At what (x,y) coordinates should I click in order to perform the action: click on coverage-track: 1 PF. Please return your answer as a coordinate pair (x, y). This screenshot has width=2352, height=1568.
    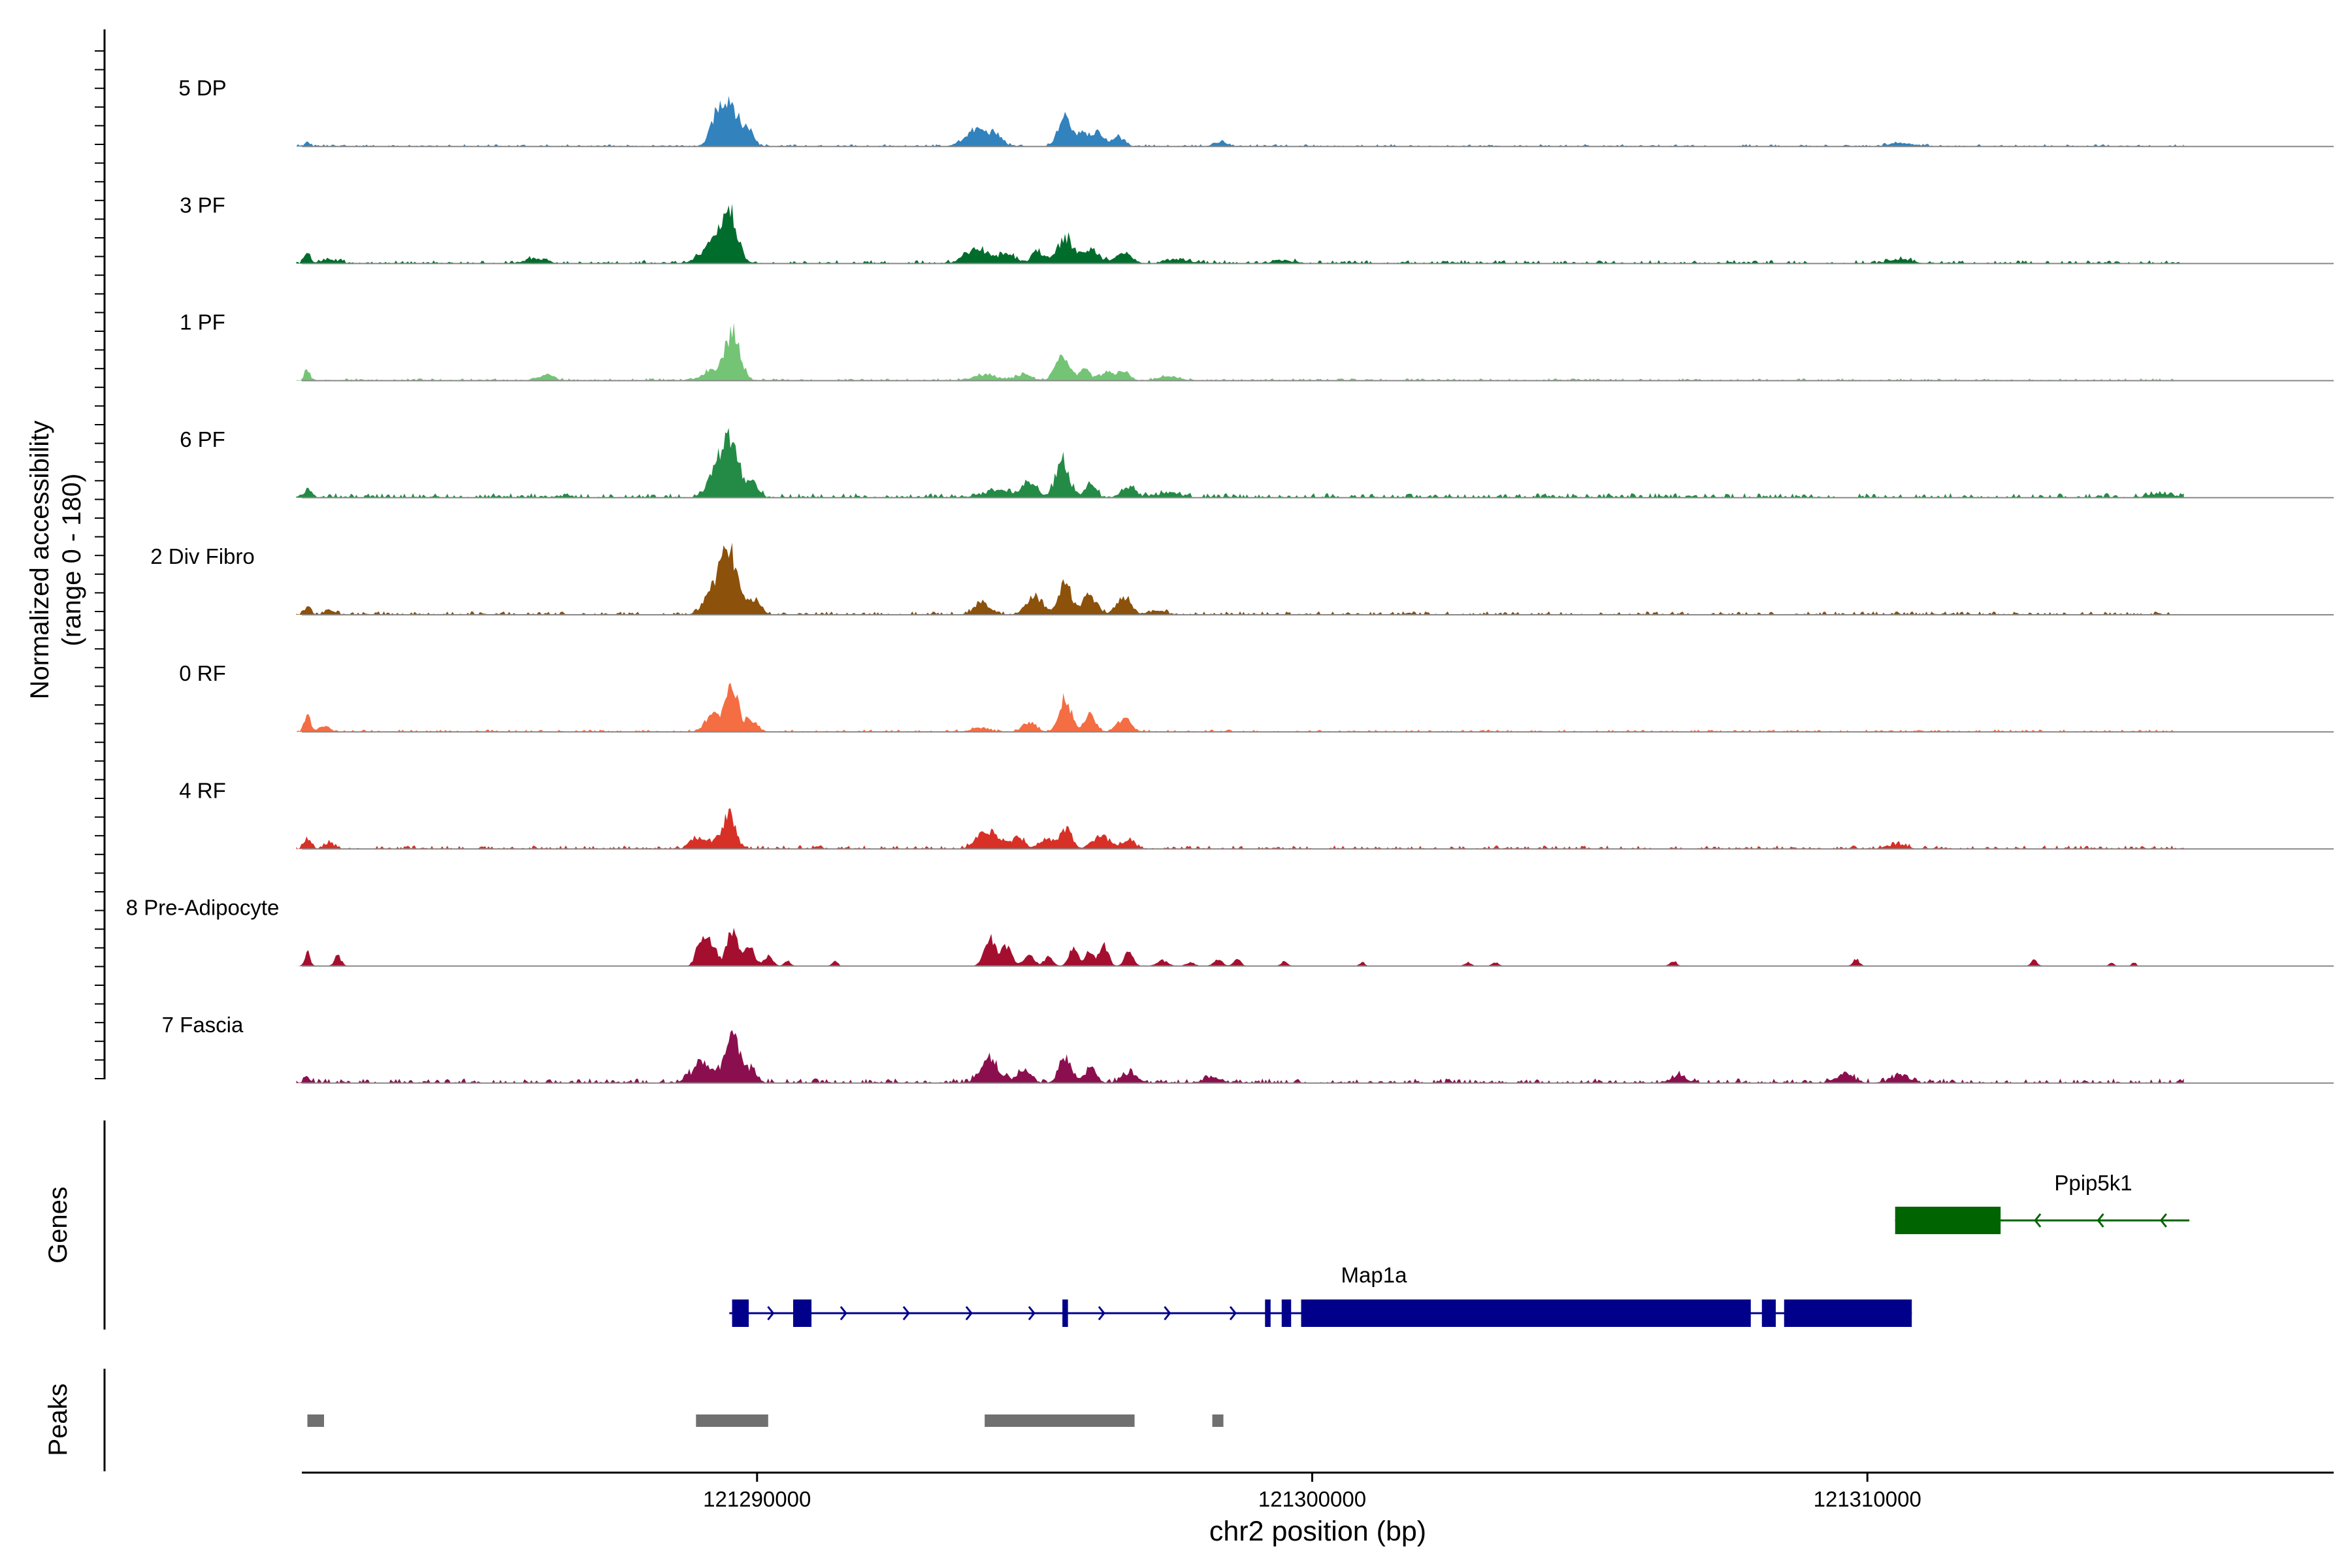
    Looking at the image, I should click on (1257, 346).